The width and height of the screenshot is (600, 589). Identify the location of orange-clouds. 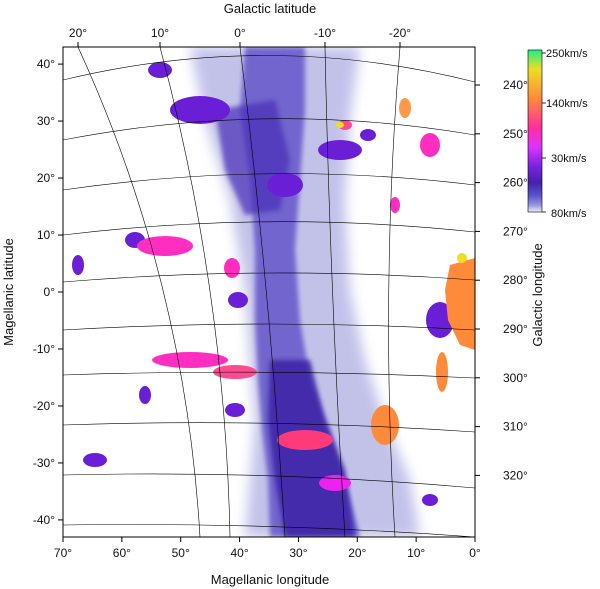
(405, 271).